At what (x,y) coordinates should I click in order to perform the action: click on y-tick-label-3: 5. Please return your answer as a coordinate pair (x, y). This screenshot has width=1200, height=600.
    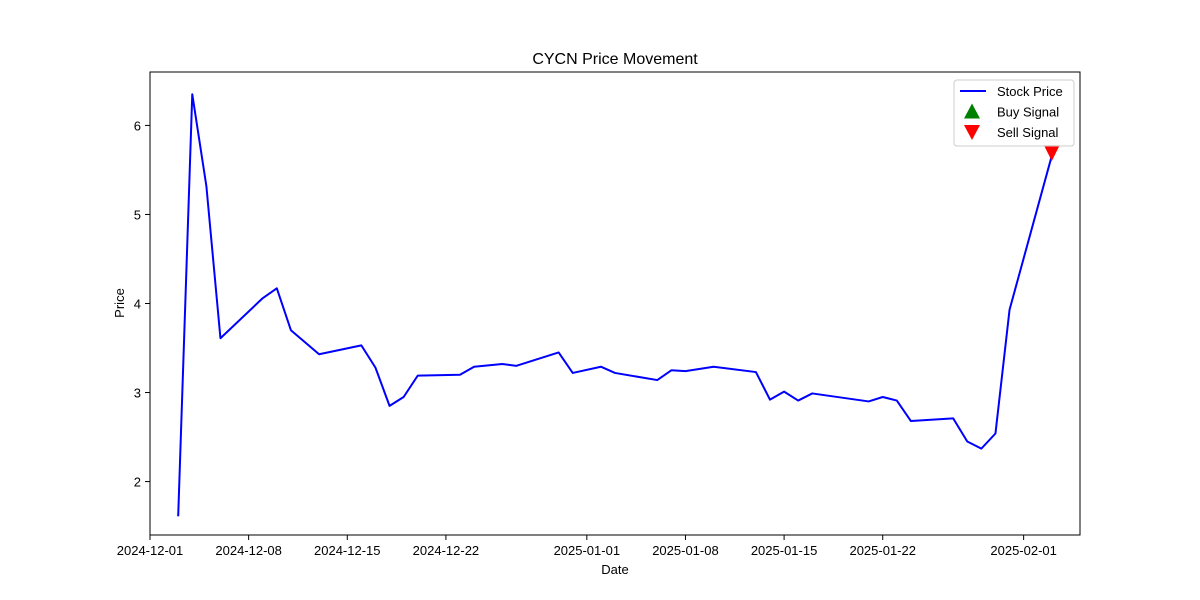
    Looking at the image, I should click on (137, 214).